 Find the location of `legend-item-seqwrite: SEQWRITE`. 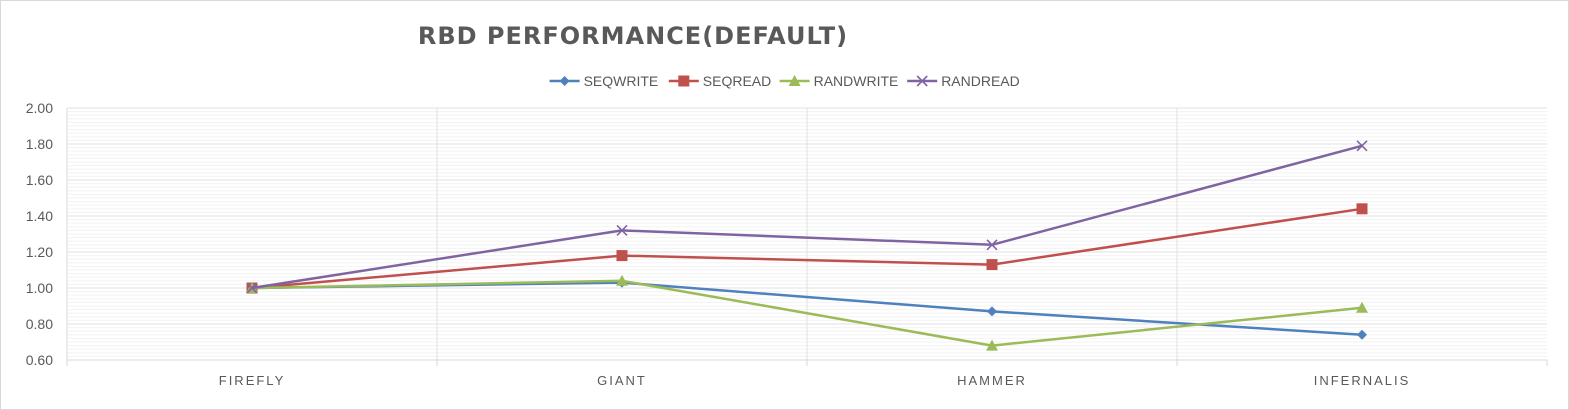

legend-item-seqwrite: SEQWRITE is located at coordinates (604, 81).